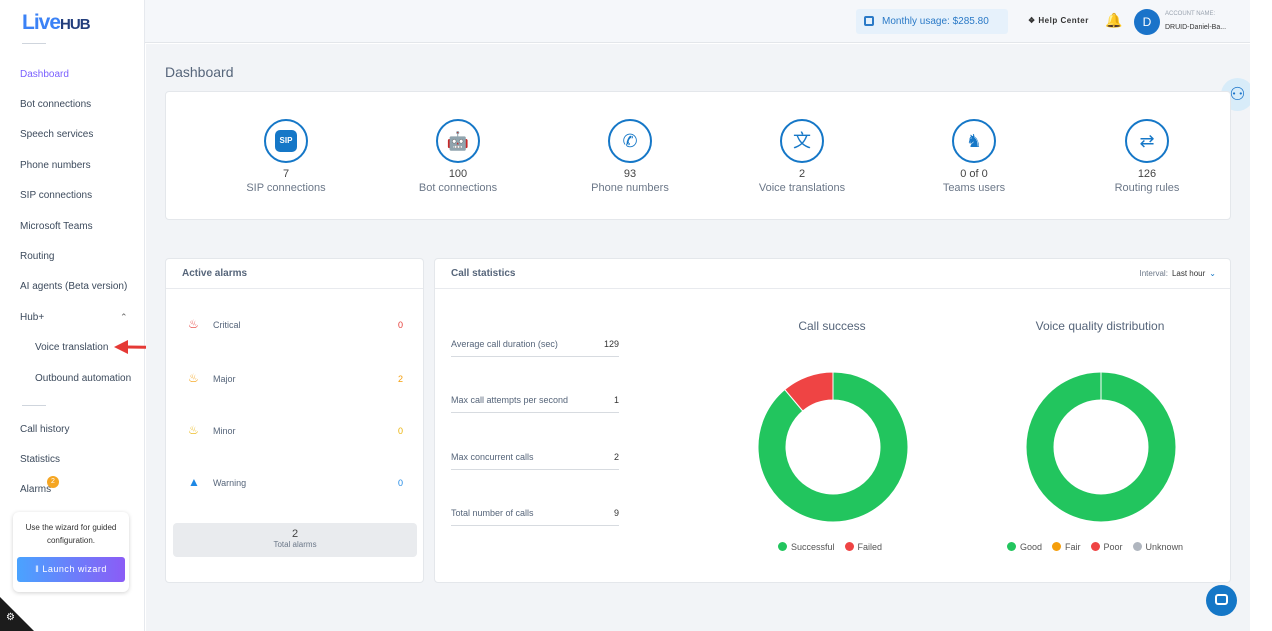  Describe the element at coordinates (974, 156) in the screenshot. I see `summary-tile-teams-users: ♞ 0 of 0 Teams users` at that location.